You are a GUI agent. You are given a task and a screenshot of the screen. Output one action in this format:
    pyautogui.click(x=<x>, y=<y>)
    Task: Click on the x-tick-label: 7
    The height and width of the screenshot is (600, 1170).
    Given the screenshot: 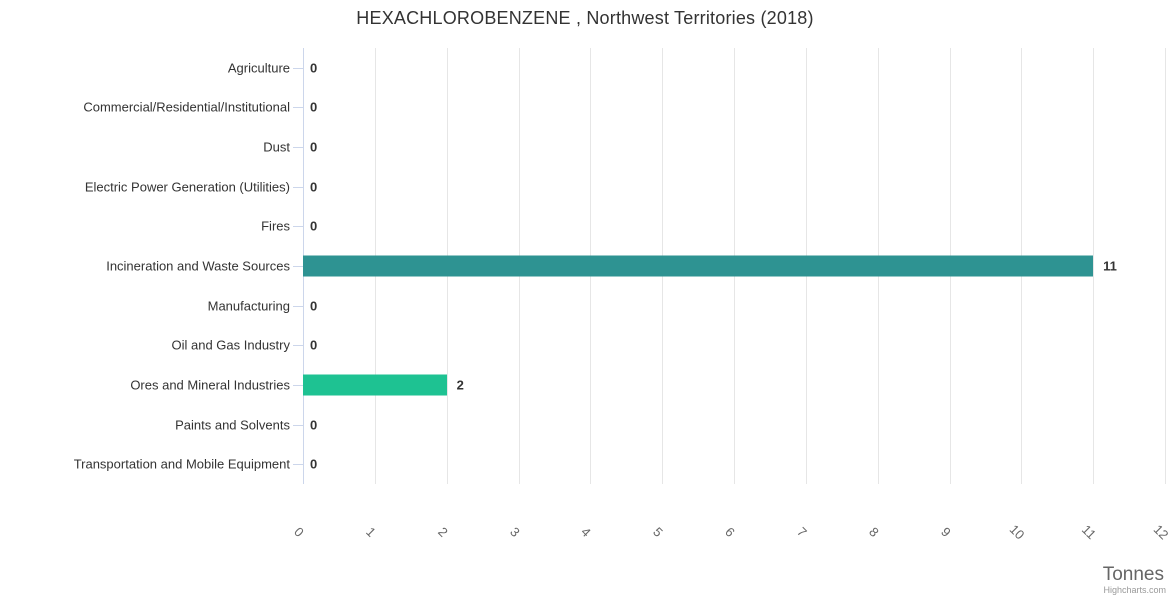 What is the action you would take?
    pyautogui.click(x=801, y=532)
    